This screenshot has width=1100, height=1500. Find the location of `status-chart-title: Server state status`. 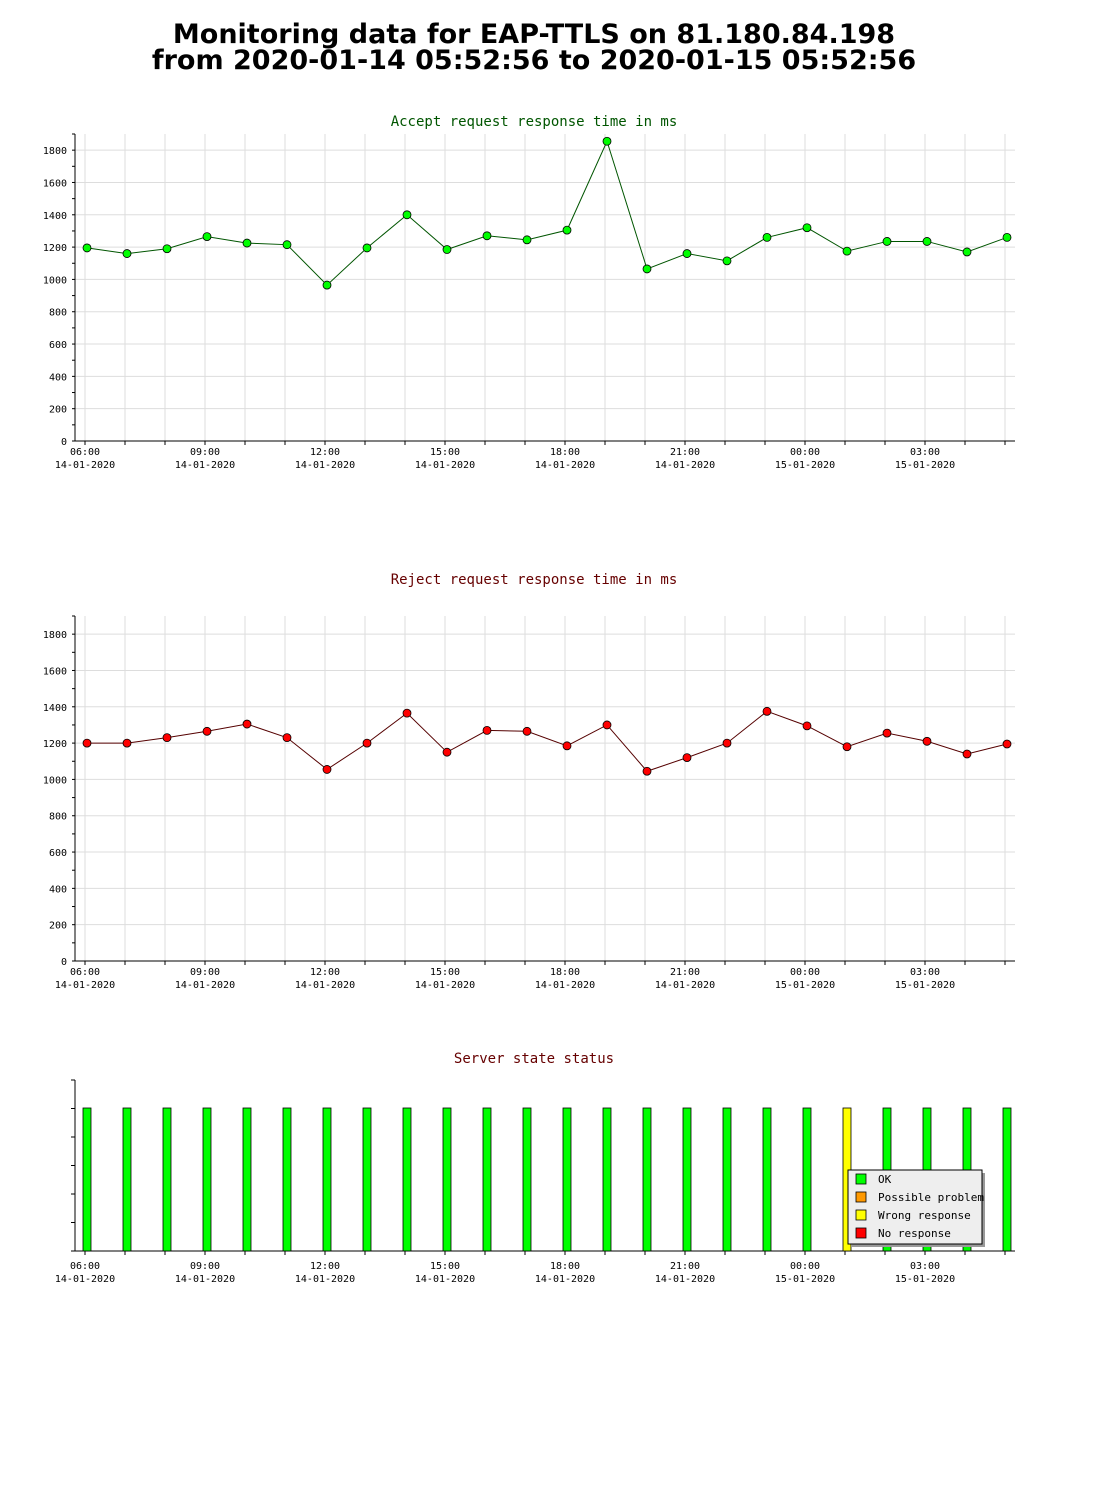

status-chart-title: Server state status is located at coordinates (534, 1059).